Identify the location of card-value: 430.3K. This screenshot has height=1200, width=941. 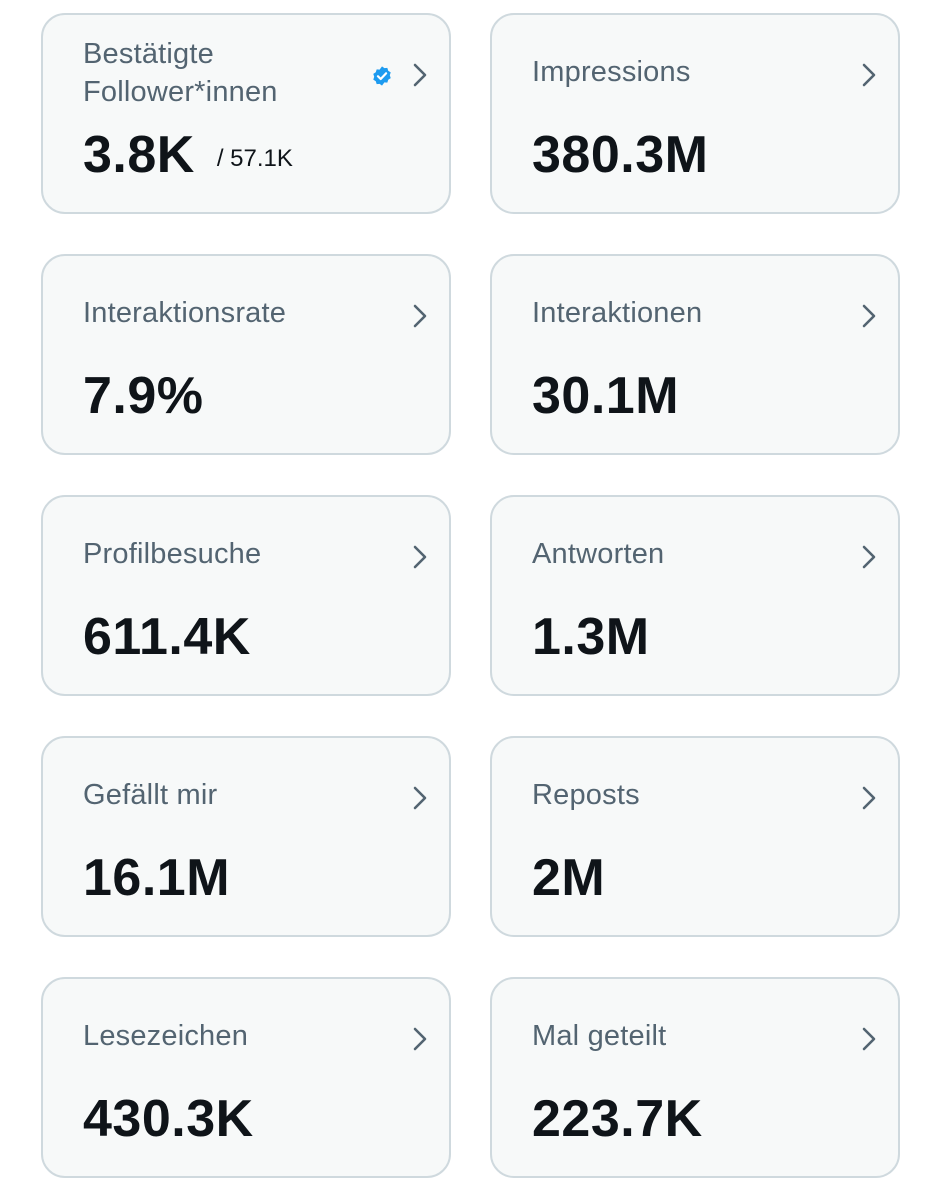
(168, 1119).